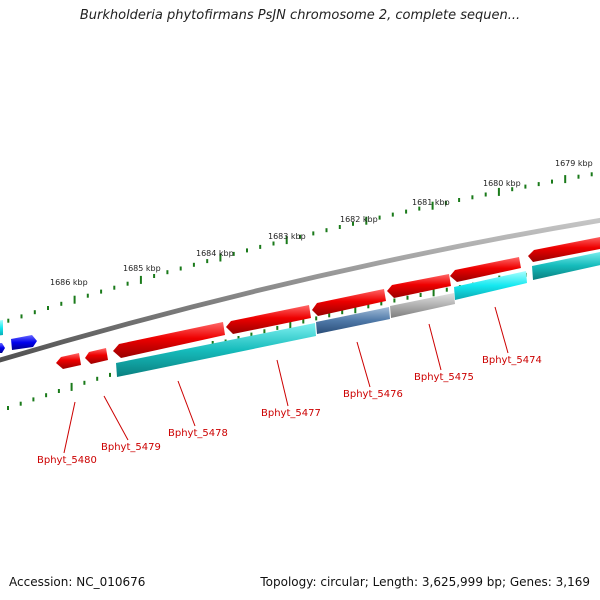 This screenshot has height=600, width=600. I want to click on gene-label: Bphyt_5476, so click(373, 394).